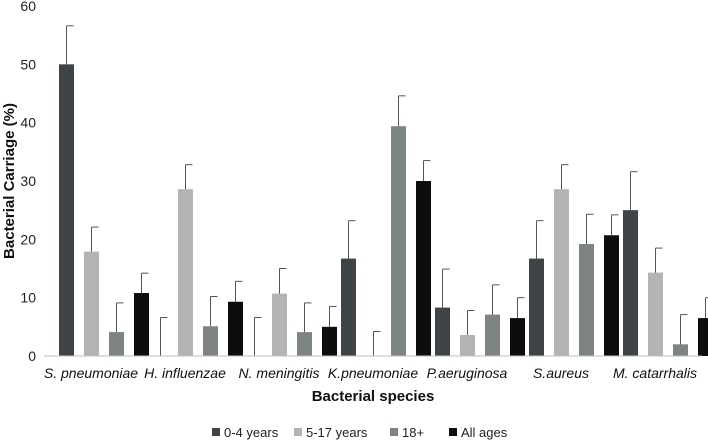 The image size is (708, 442). I want to click on y-tick-label: 30, so click(28, 181).